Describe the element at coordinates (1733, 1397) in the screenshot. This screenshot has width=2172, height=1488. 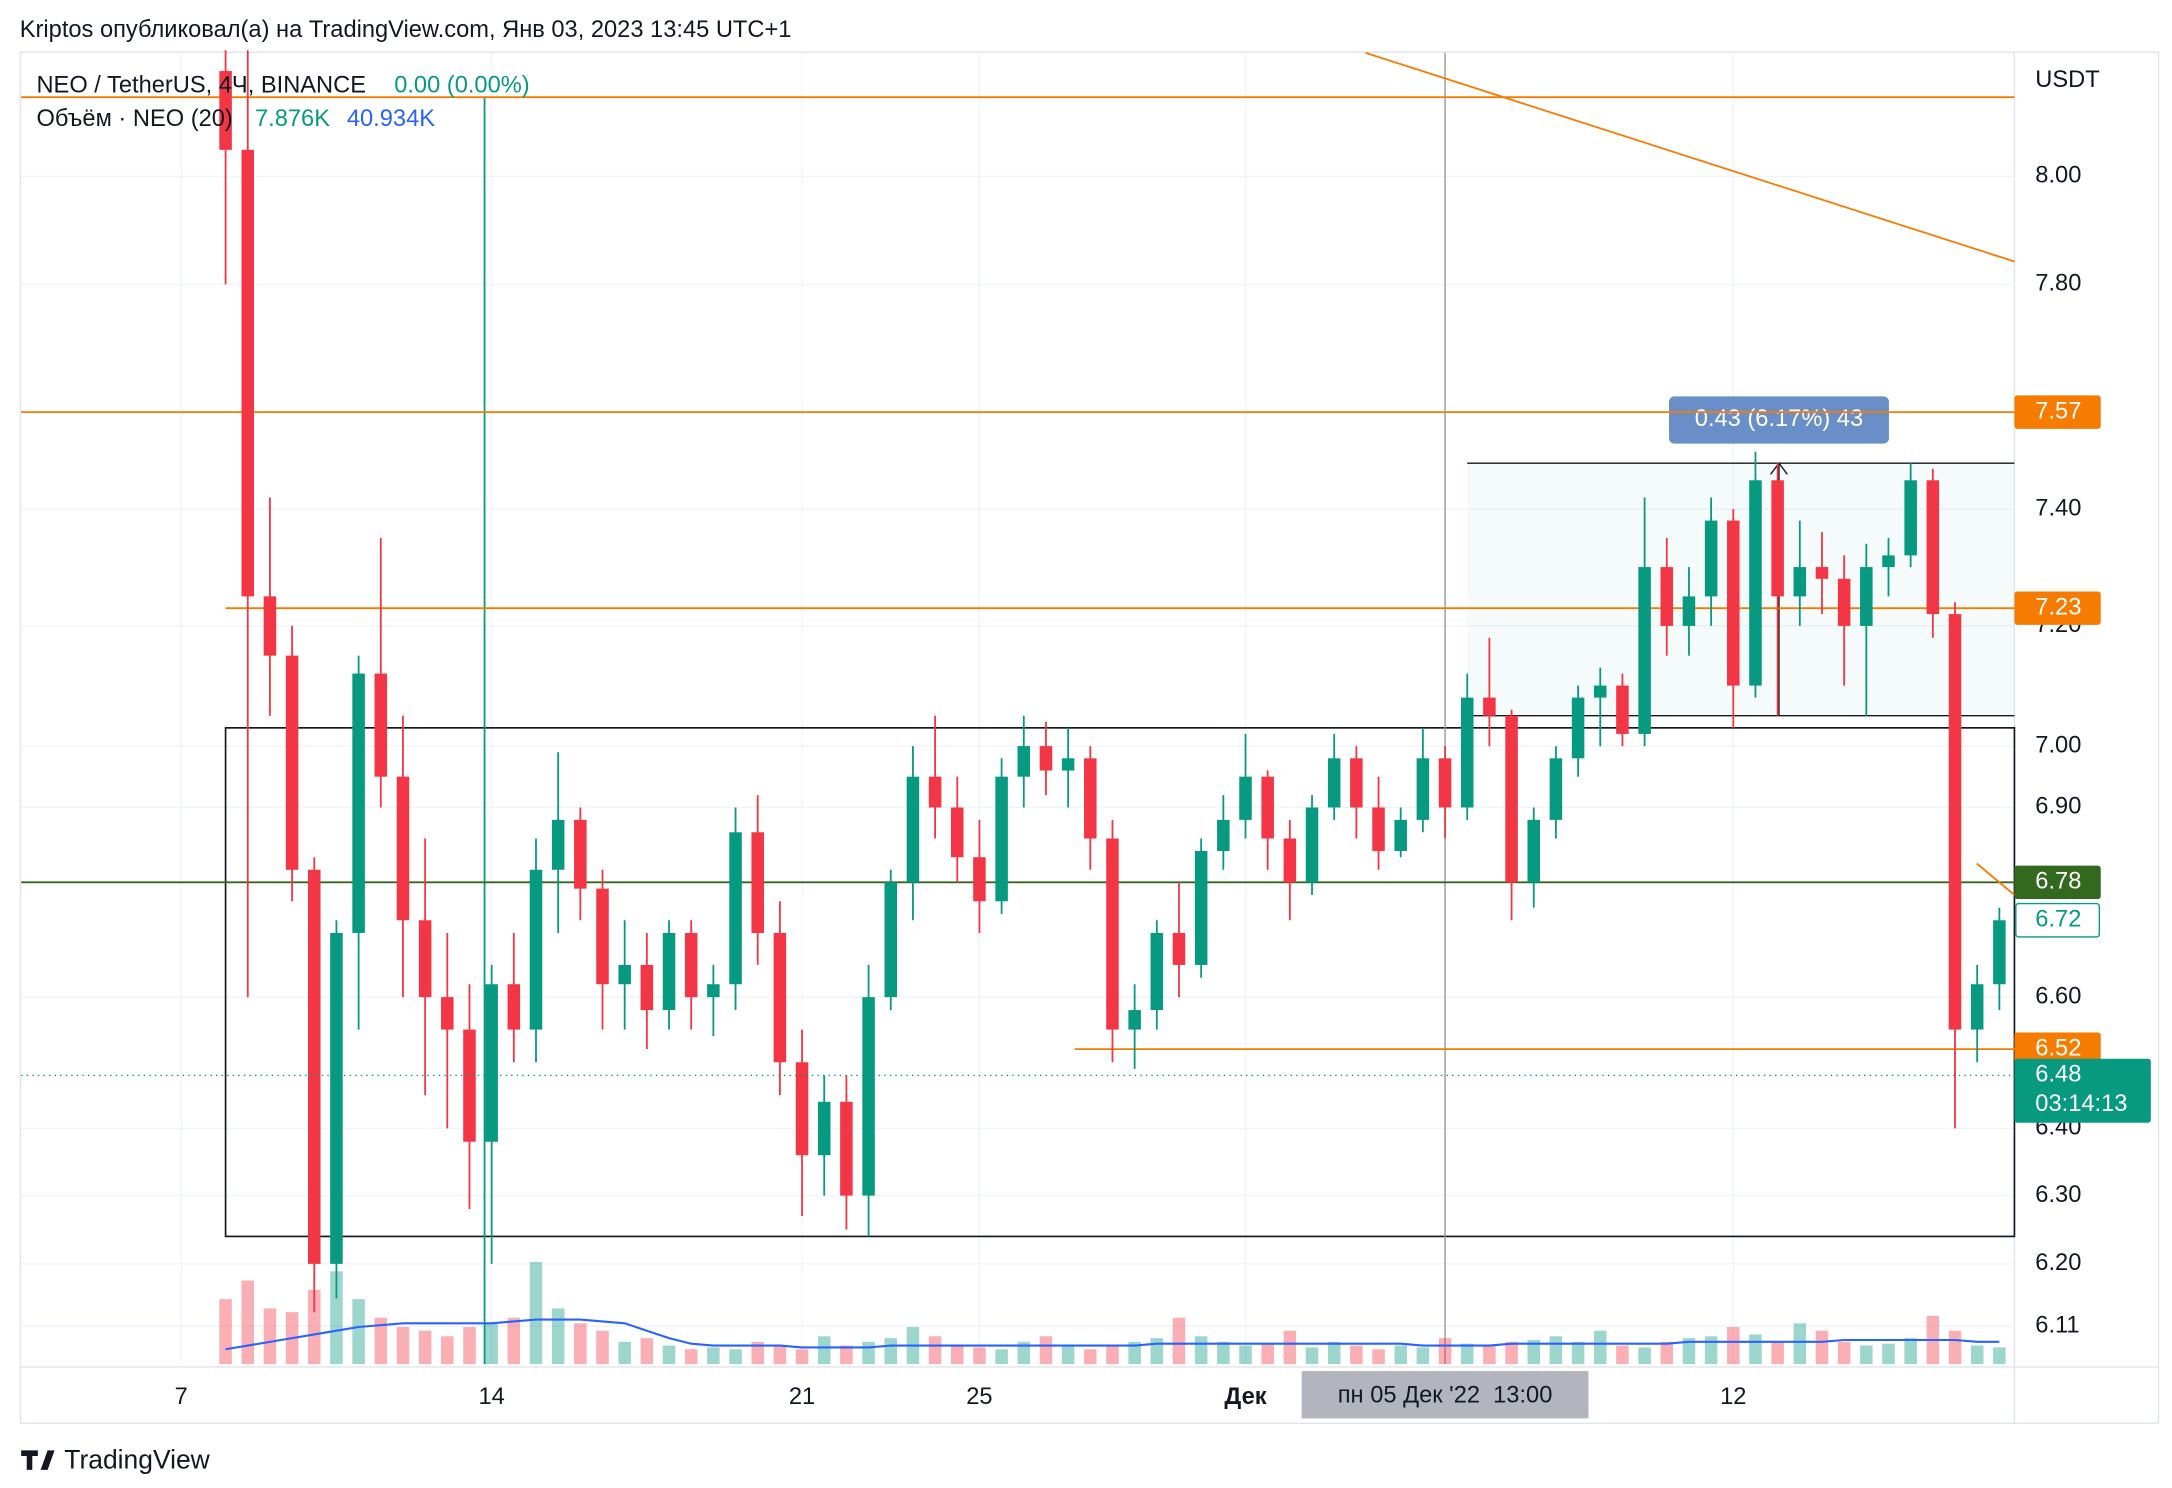
I see `x-tick-label: 12` at that location.